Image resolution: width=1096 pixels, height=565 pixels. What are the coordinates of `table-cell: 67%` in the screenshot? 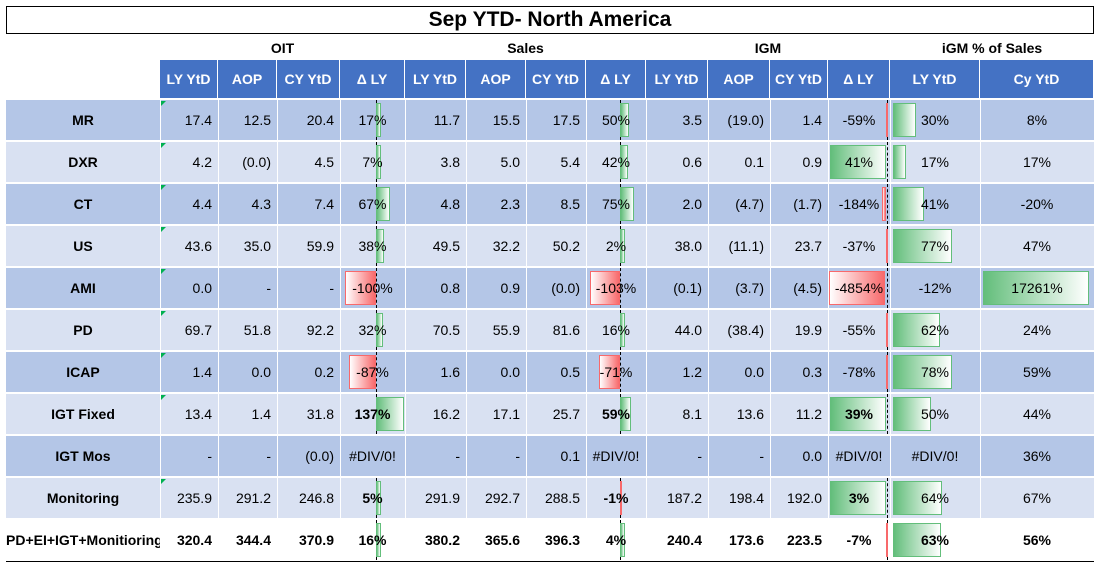 It's located at (372, 204).